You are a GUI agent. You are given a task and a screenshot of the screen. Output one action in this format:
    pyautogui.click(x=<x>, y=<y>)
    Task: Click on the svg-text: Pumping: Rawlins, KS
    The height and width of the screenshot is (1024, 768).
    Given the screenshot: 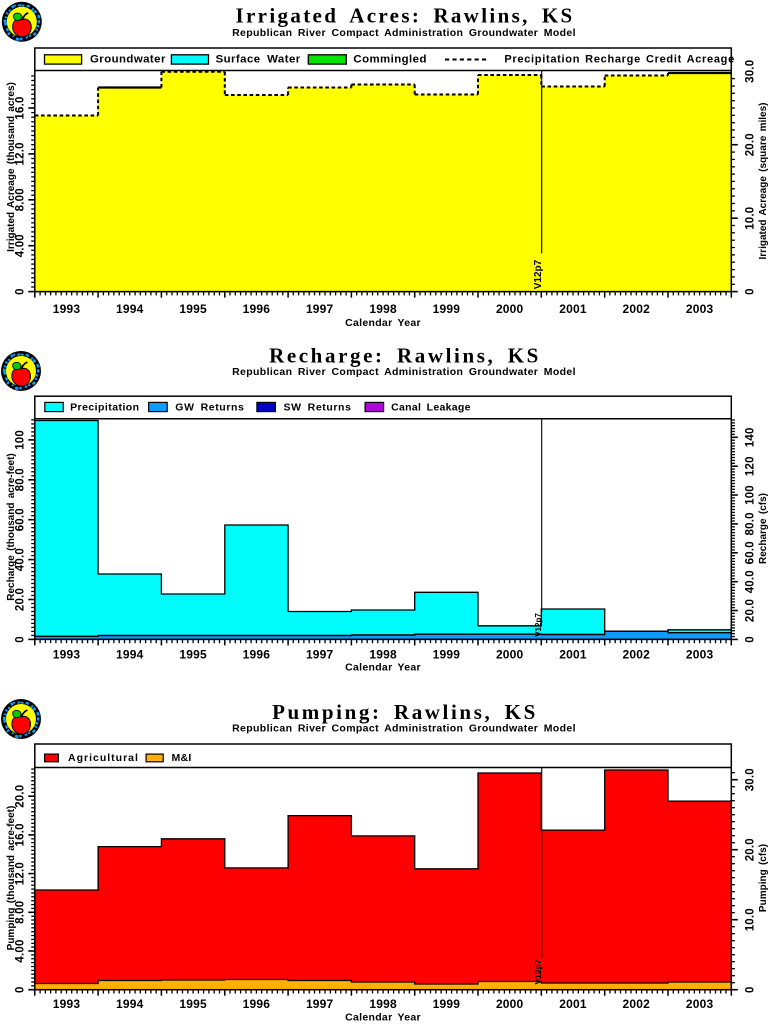 What is the action you would take?
    pyautogui.click(x=405, y=712)
    